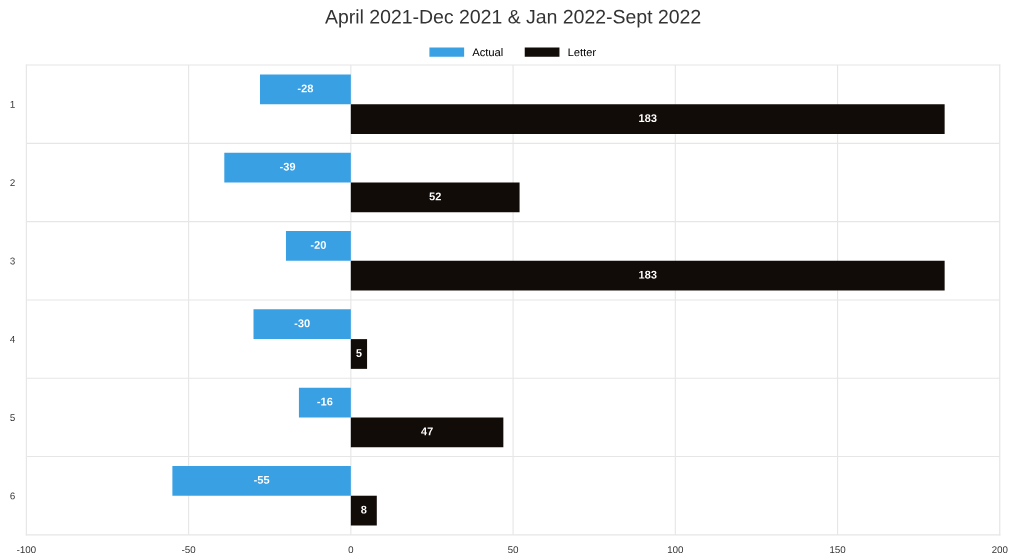 The image size is (1014, 556). I want to click on data-label: 52, so click(435, 196).